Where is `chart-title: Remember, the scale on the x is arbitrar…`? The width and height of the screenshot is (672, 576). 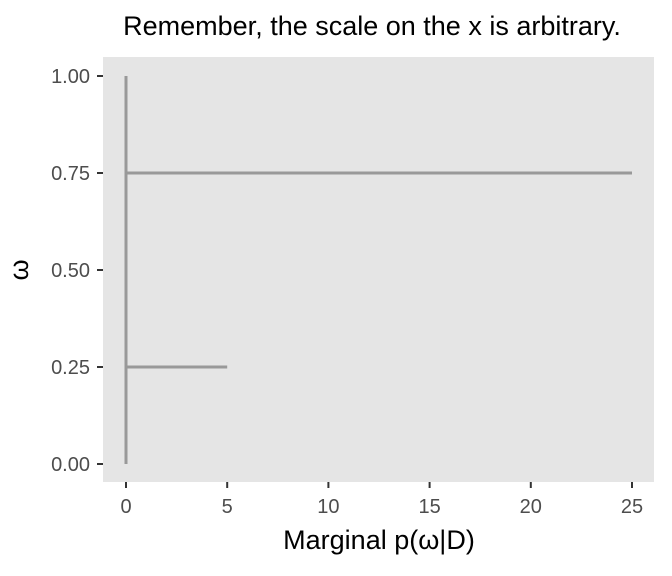 chart-title: Remember, the scale on the x is arbitrar… is located at coordinates (372, 26).